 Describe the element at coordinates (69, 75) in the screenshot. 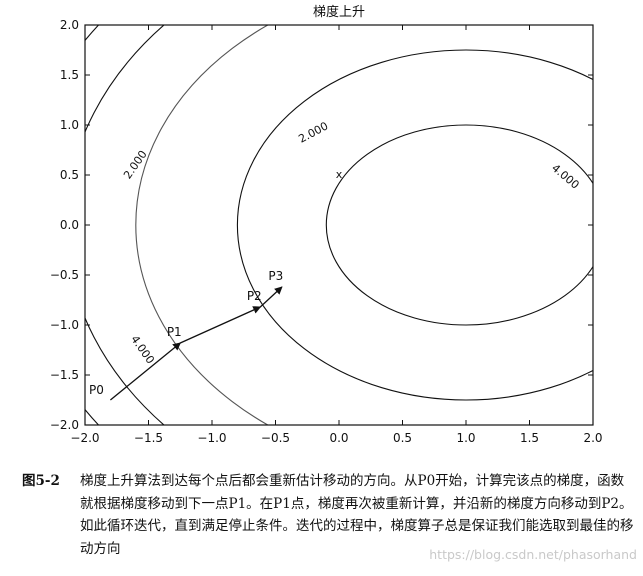

I see `y-tick-label: 1.5` at that location.